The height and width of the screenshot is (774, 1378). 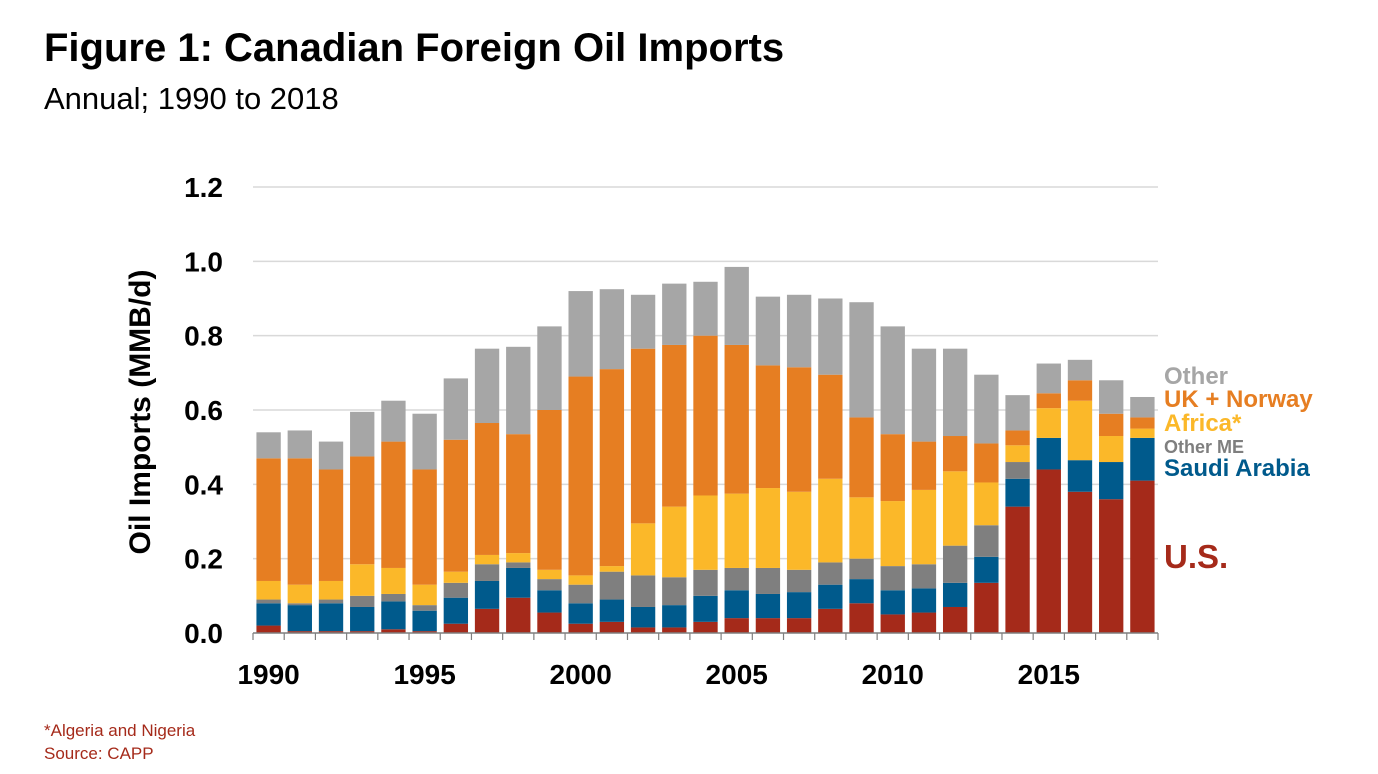 I want to click on x-tick-label: 2015, so click(x=1049, y=674).